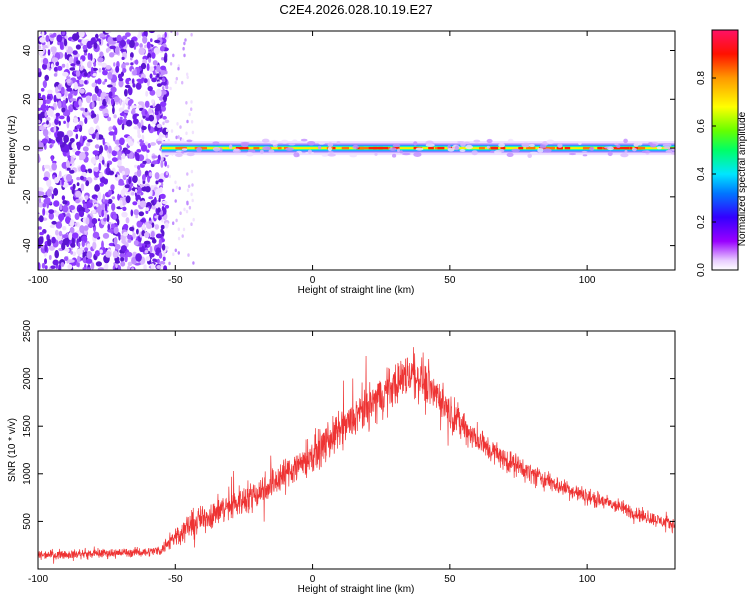 The height and width of the screenshot is (600, 750). I want to click on spectrogram-x-tick-label: -100, so click(38, 280).